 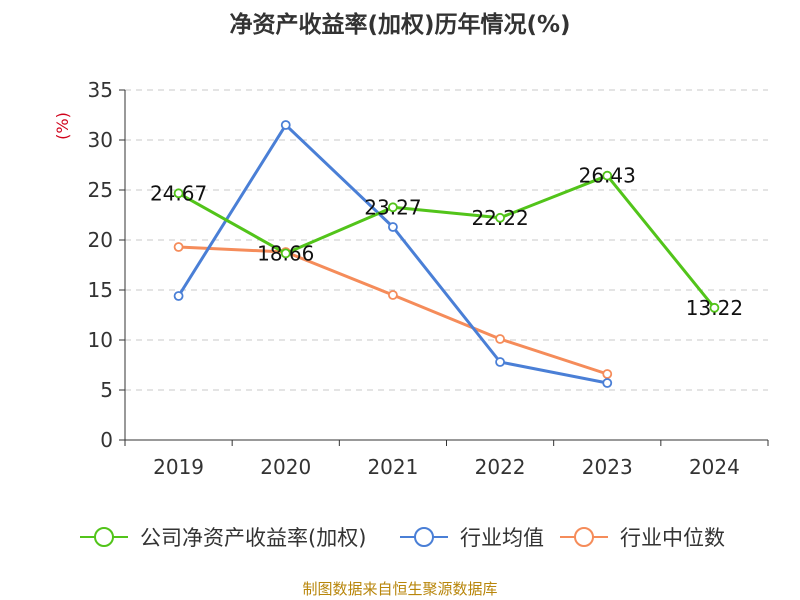 What do you see at coordinates (502, 538) in the screenshot?
I see `legend-label: 行业均值` at bounding box center [502, 538].